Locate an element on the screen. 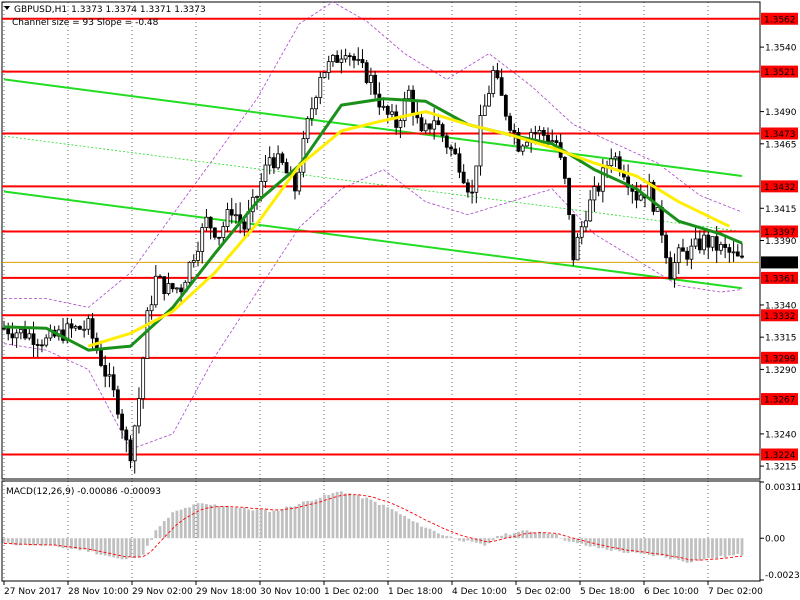  dropdown-arrow-icon is located at coordinates (7, 8).